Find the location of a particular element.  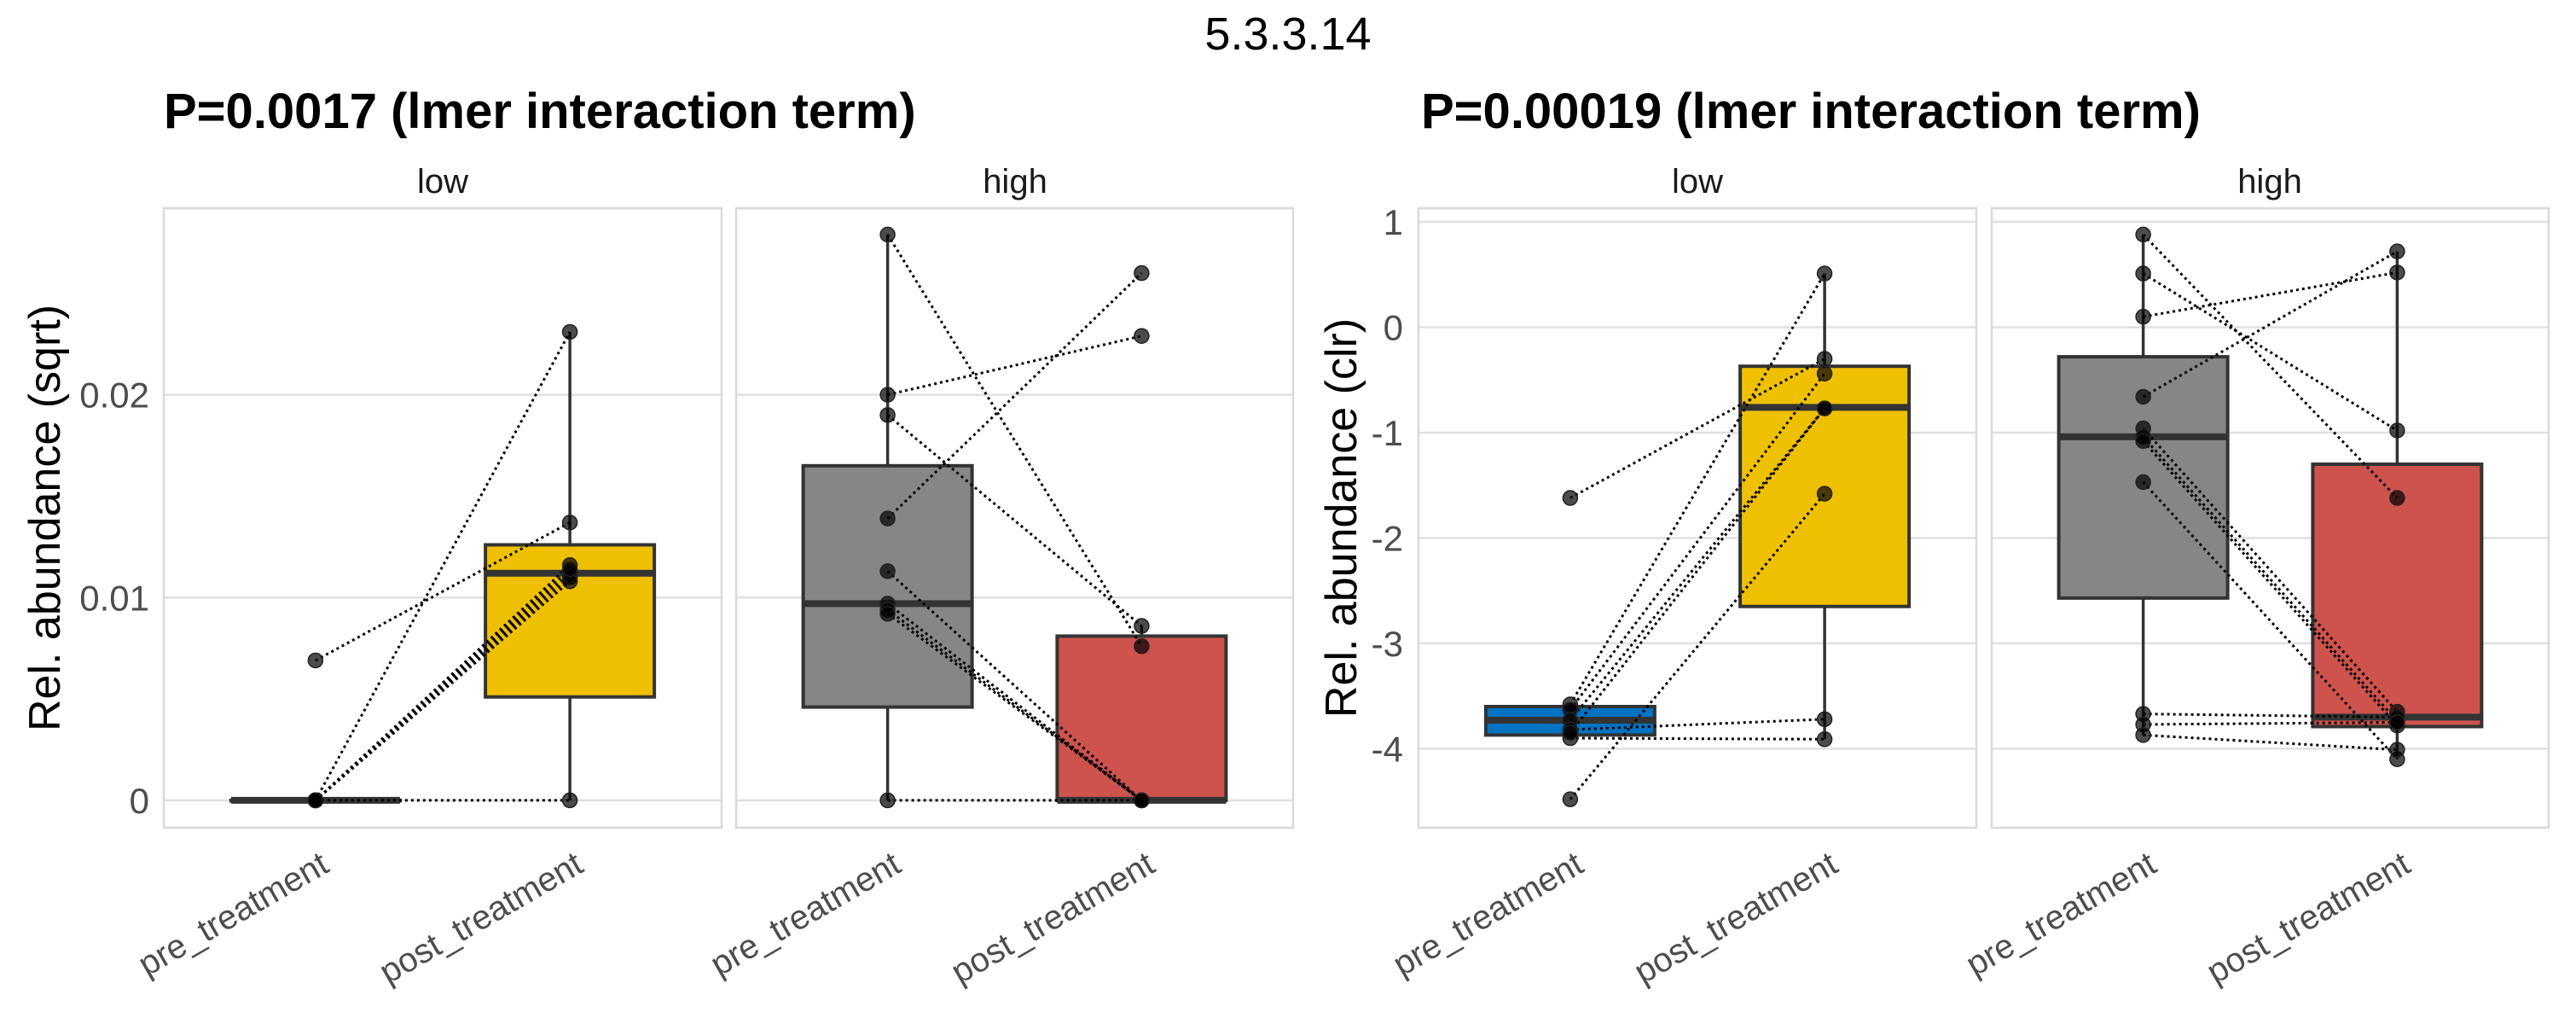

y-axis-ticks: -4 -3 -2 -1 0 1 is located at coordinates (1387, 486).